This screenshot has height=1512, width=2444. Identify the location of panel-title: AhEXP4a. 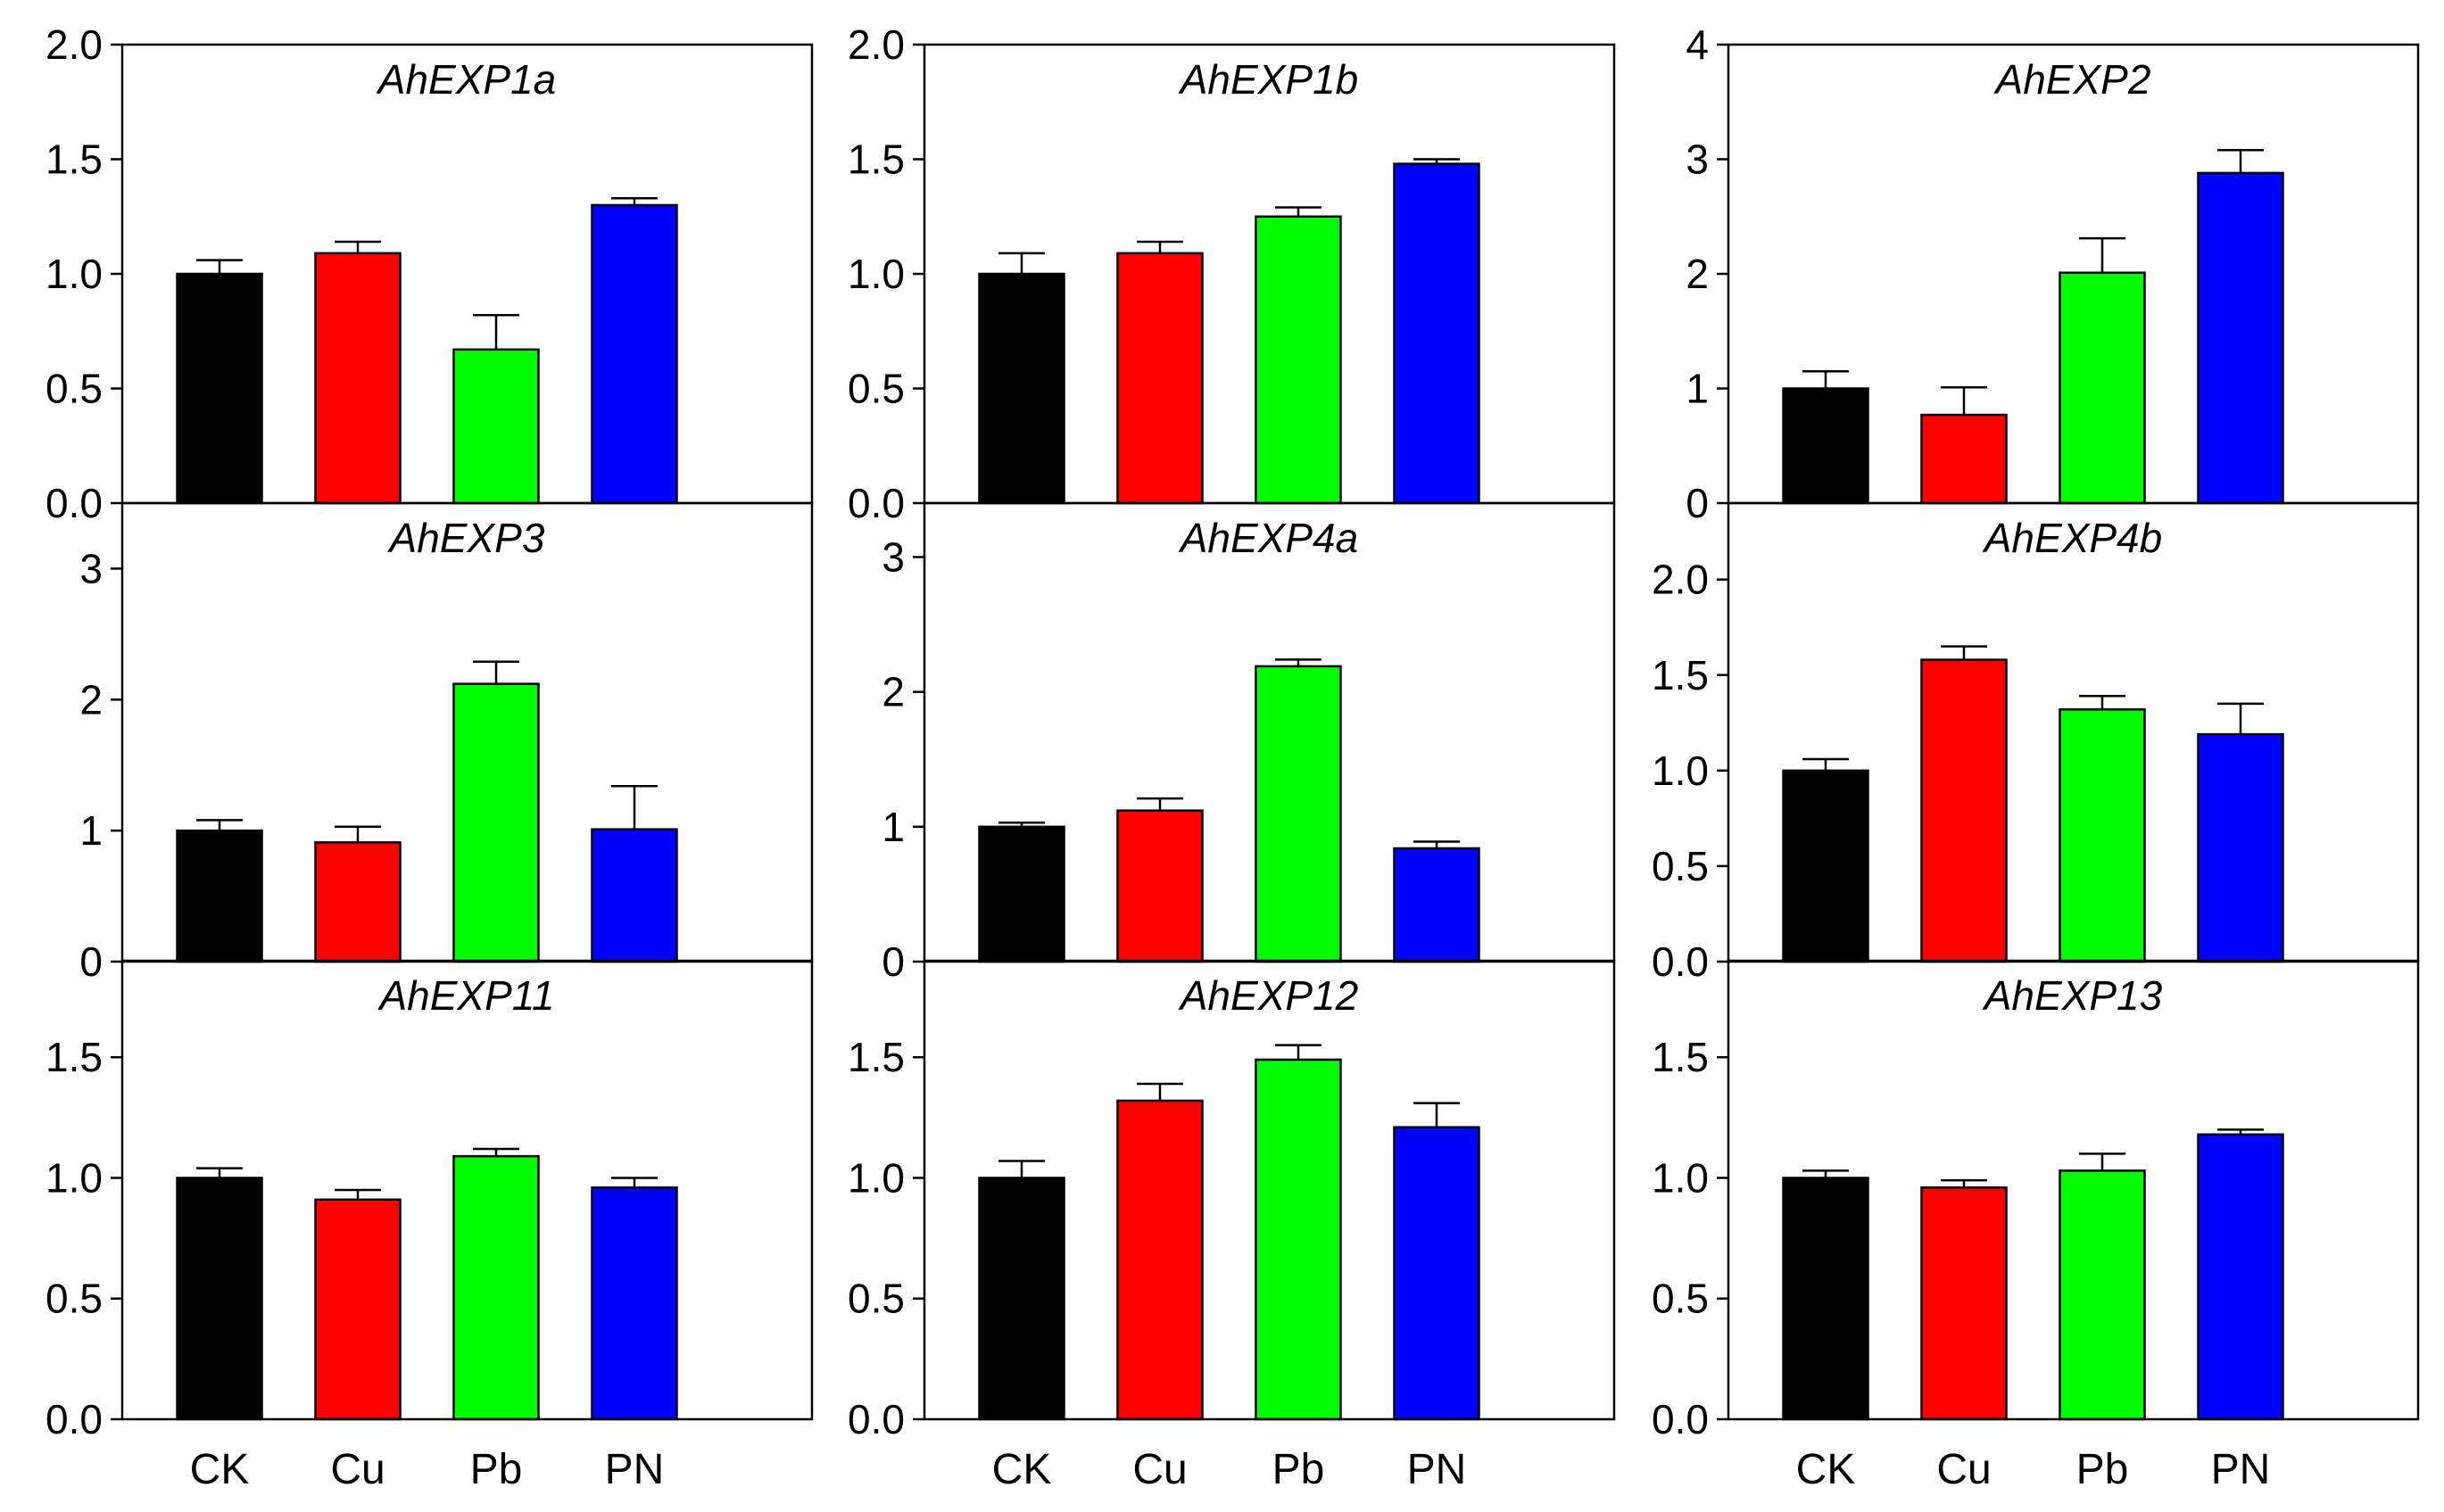
(1268, 538).